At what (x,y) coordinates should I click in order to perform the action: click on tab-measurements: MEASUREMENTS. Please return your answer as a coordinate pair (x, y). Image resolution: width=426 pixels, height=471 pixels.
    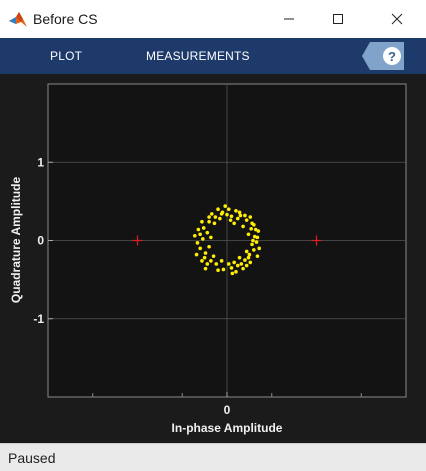
    Looking at the image, I should click on (198, 56).